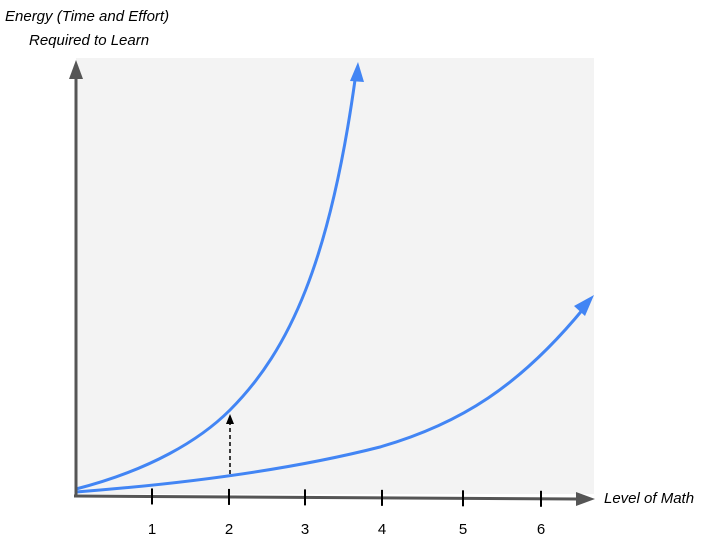  What do you see at coordinates (305, 529) in the screenshot?
I see `x-tick-label-3: 3` at bounding box center [305, 529].